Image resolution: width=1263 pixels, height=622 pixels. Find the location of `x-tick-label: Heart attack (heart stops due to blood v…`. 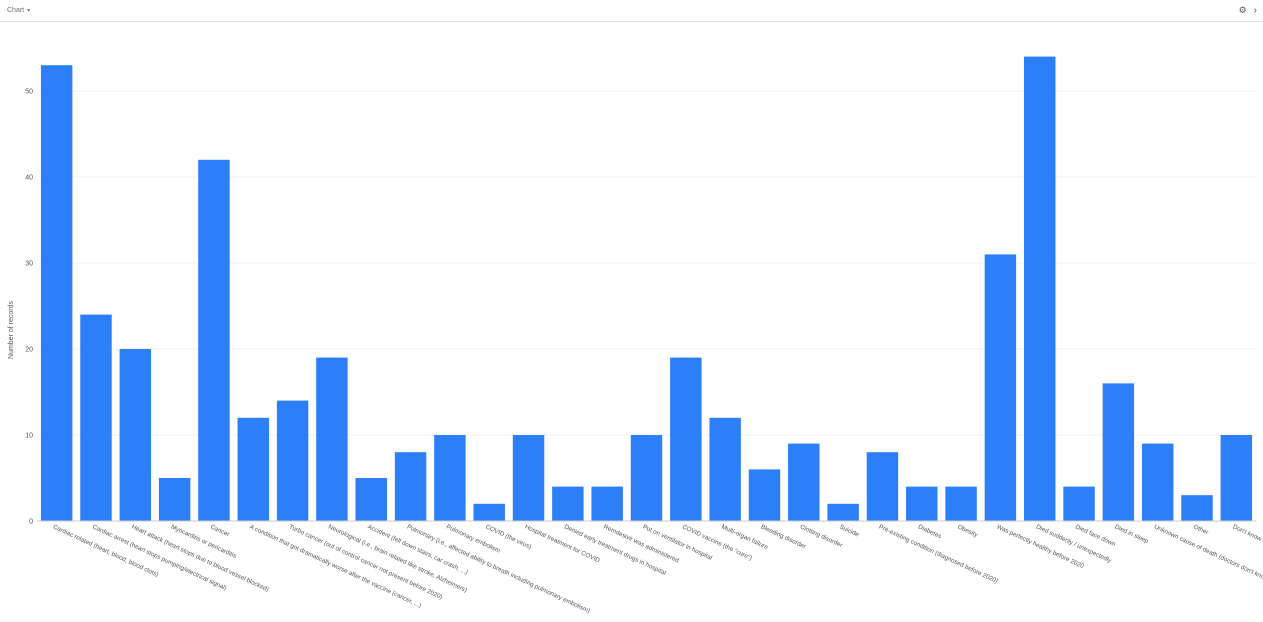

x-tick-label: Heart attack (heart stops due to blood v… is located at coordinates (199, 558).